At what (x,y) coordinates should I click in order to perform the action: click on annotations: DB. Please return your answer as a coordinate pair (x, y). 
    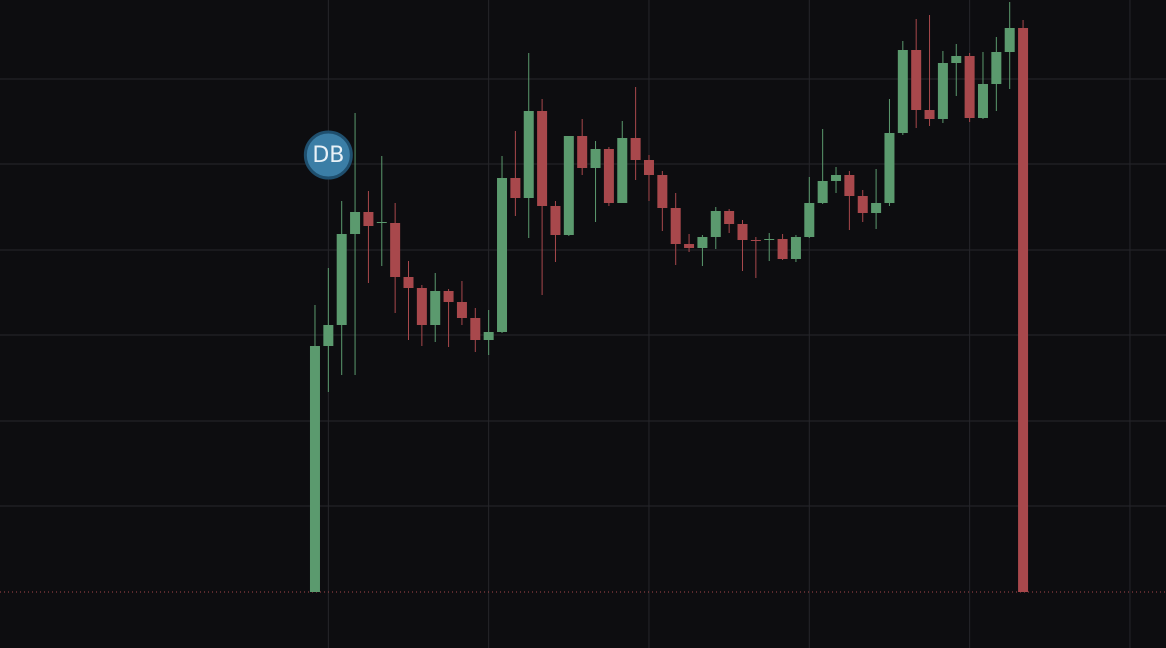
    Looking at the image, I should click on (328, 155).